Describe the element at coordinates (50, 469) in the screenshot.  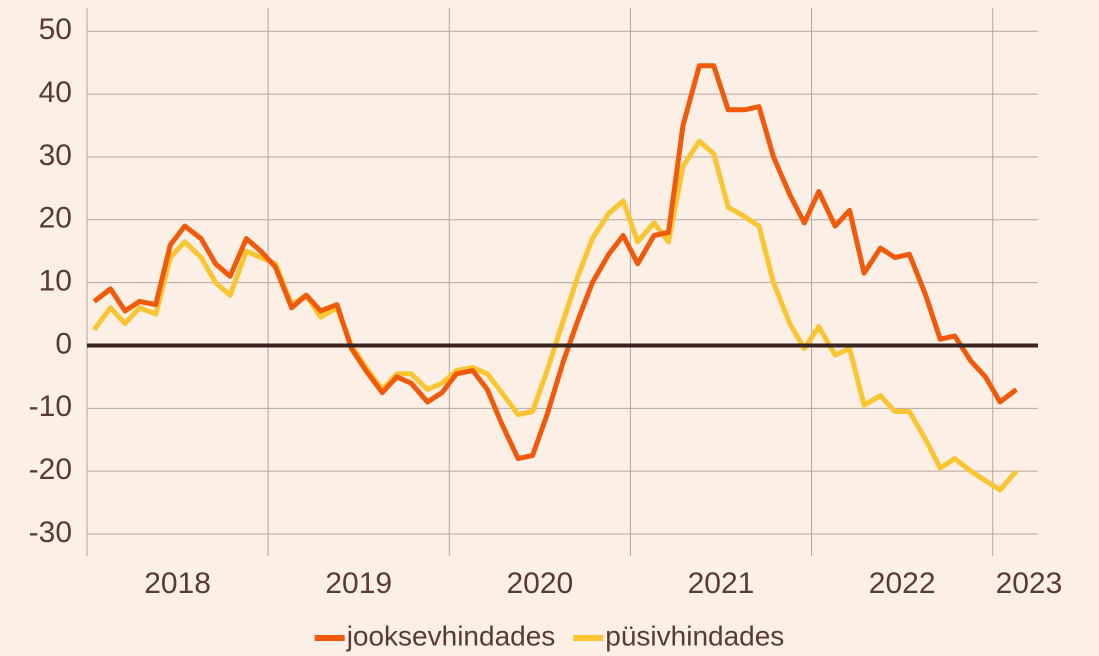
I see `y-tick-label: -20` at that location.